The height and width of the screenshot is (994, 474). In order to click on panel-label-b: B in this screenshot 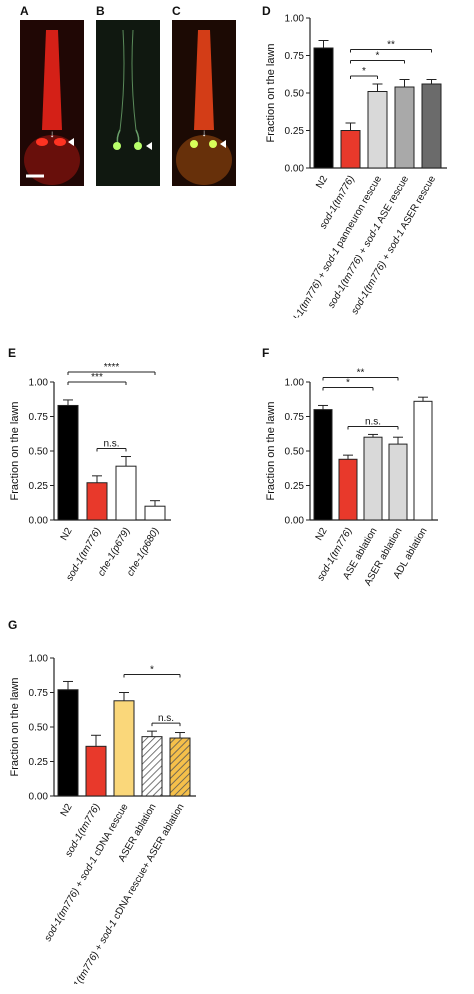, I will do `click(100, 11)`.